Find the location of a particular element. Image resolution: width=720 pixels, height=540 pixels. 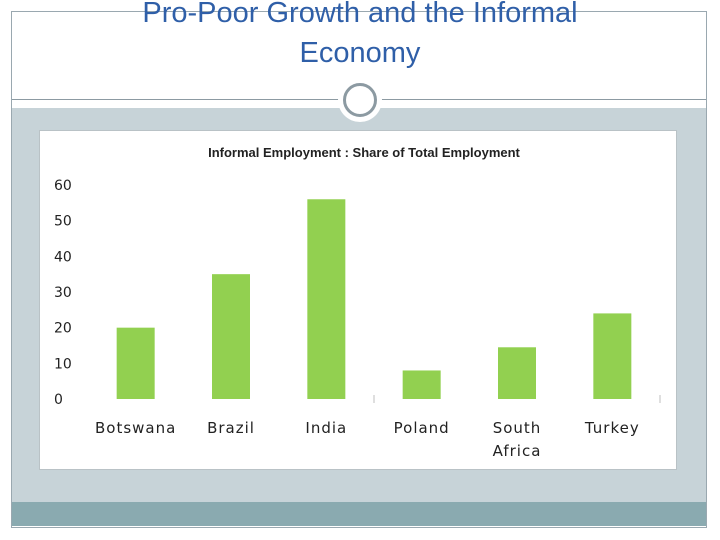

x-category-label: India is located at coordinates (326, 428).